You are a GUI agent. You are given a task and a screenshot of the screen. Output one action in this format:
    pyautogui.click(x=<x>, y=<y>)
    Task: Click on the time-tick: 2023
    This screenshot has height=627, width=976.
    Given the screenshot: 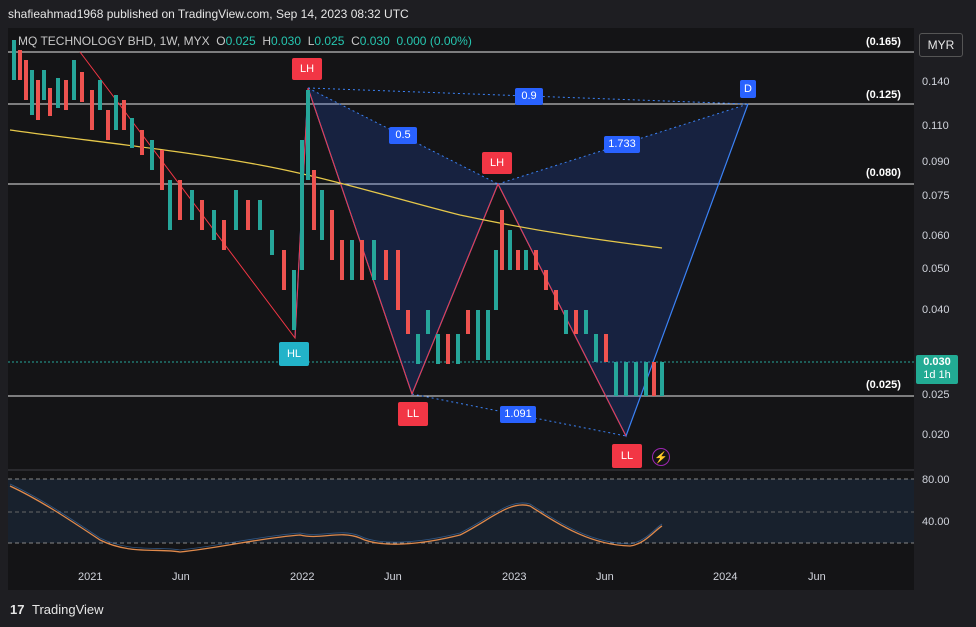 What is the action you would take?
    pyautogui.click(x=514, y=577)
    